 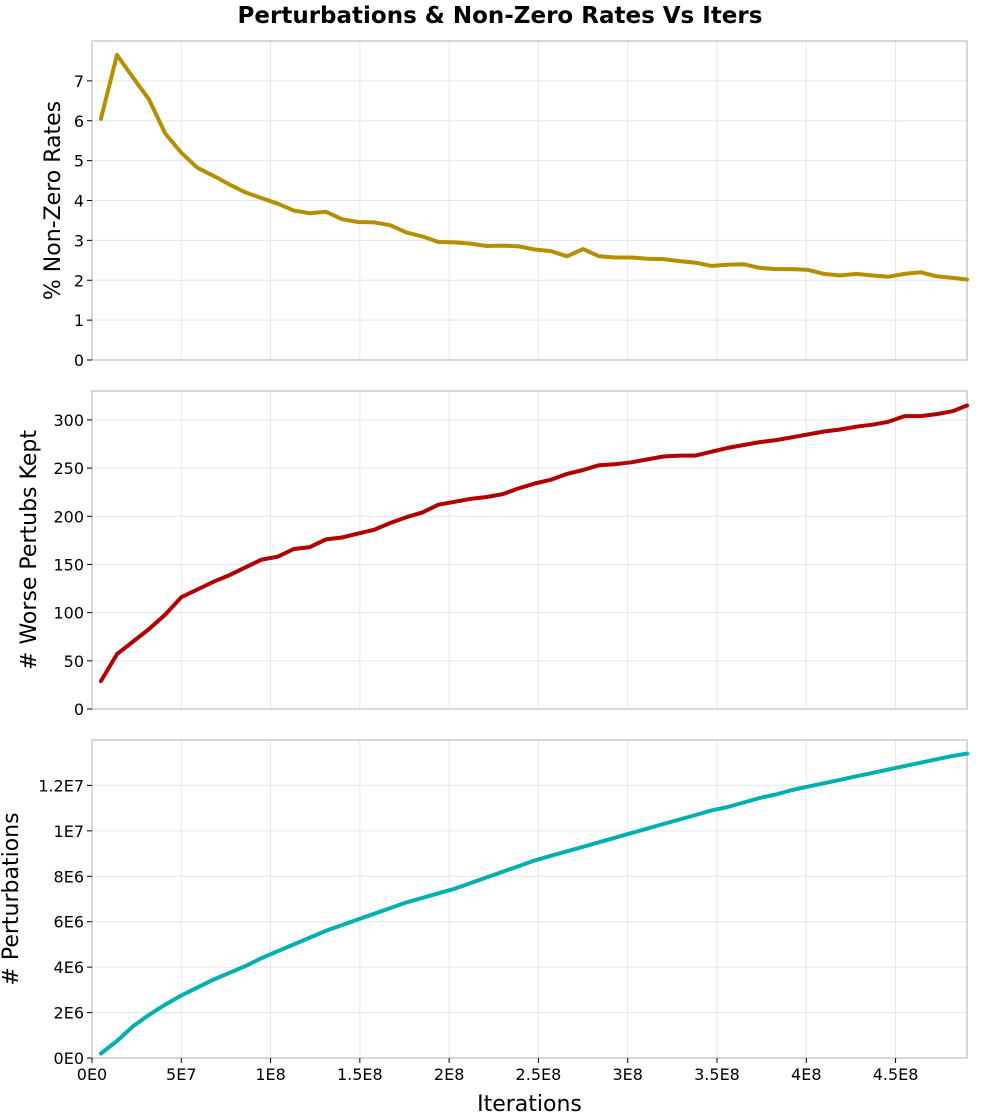 What do you see at coordinates (68, 420) in the screenshot?
I see `y-tick-label: 300` at bounding box center [68, 420].